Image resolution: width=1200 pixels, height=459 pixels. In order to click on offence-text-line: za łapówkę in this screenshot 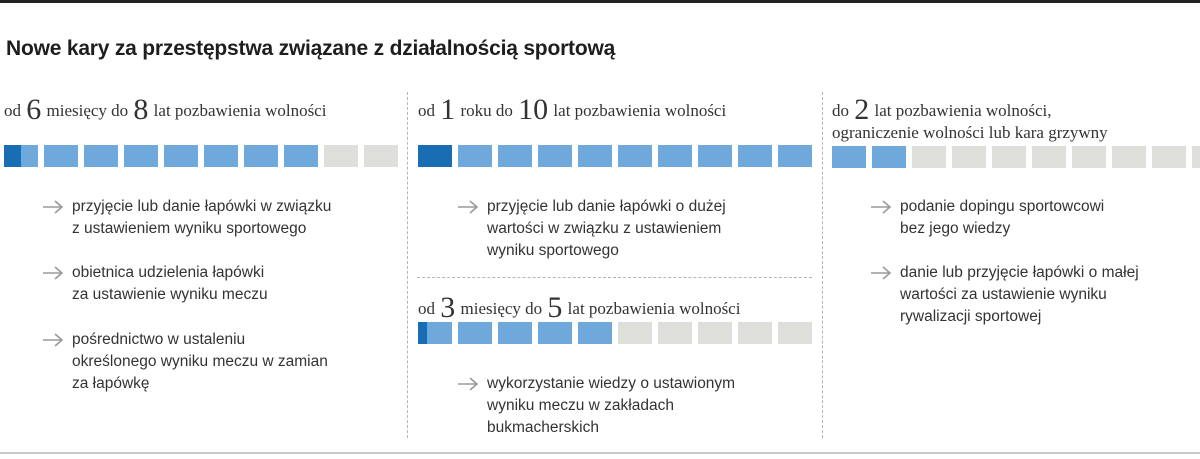, I will do `click(111, 383)`.